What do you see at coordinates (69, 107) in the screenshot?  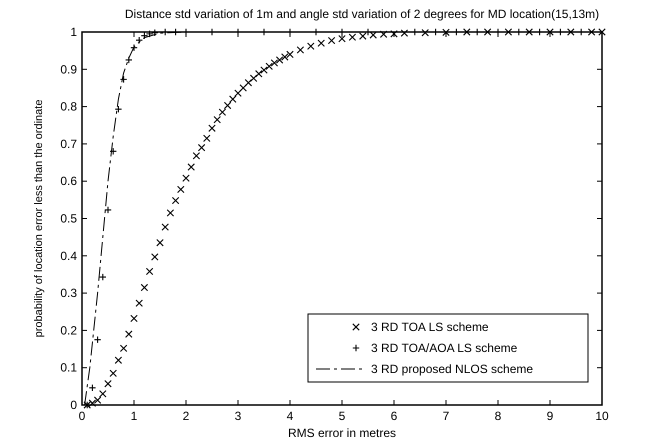 I see `y-tick-label: 0.8` at bounding box center [69, 107].